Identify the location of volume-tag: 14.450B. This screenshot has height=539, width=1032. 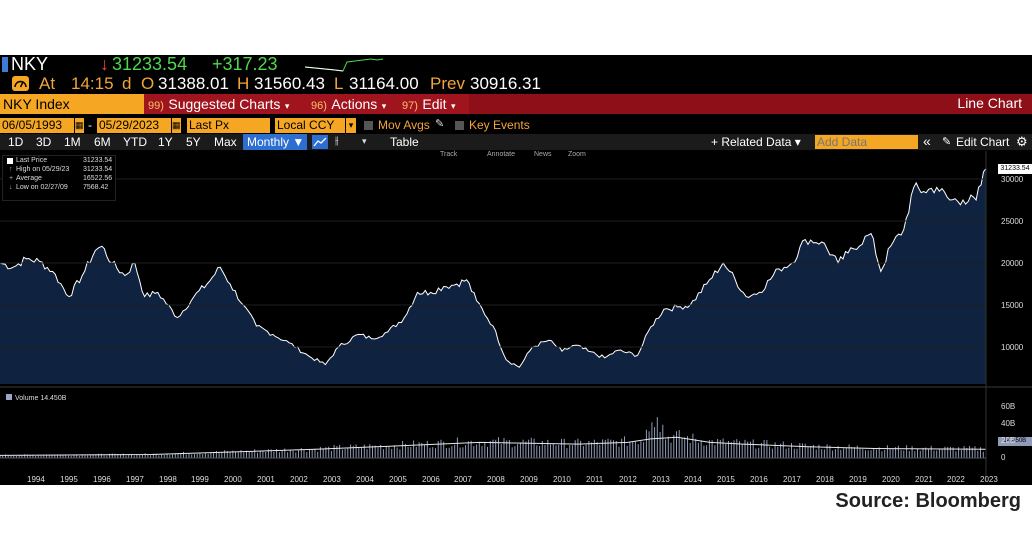
(1015, 441).